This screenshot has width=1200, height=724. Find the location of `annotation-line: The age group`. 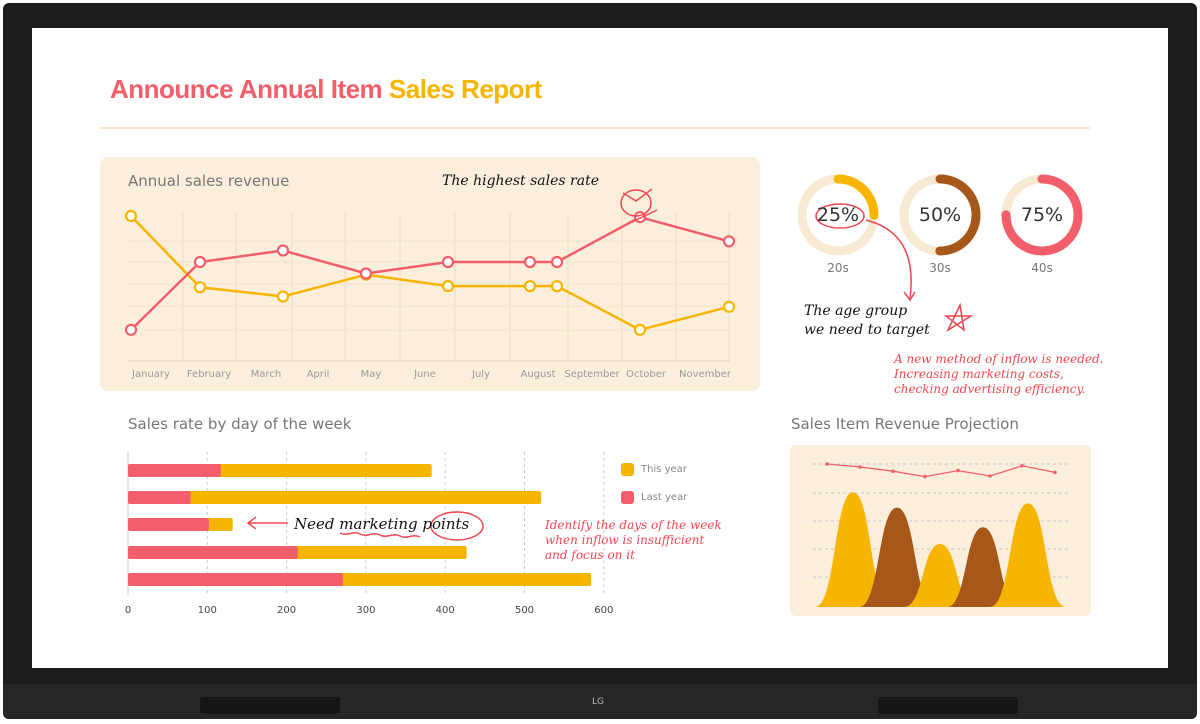

annotation-line: The age group is located at coordinates (856, 311).